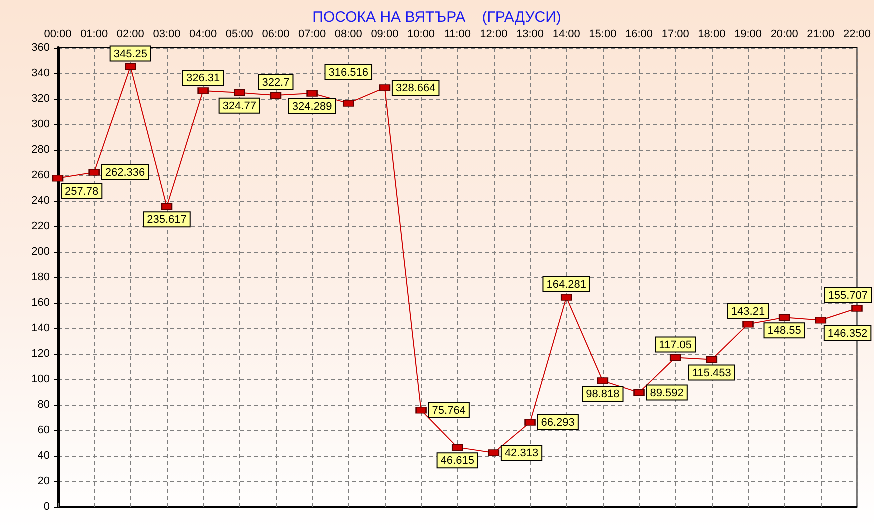 This screenshot has width=874, height=529. I want to click on y-tick-label: 360, so click(41, 48).